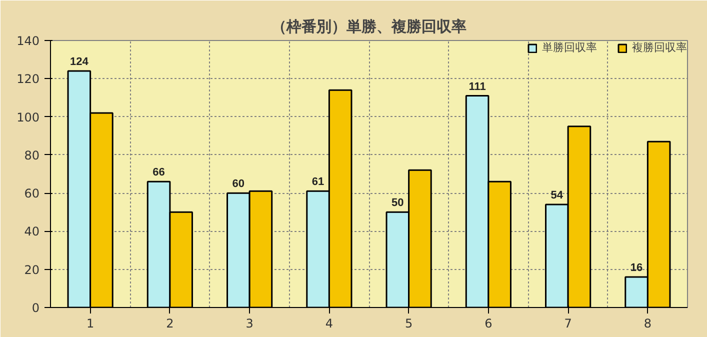 The image size is (707, 337). I want to click on data-label: 61, so click(318, 182).